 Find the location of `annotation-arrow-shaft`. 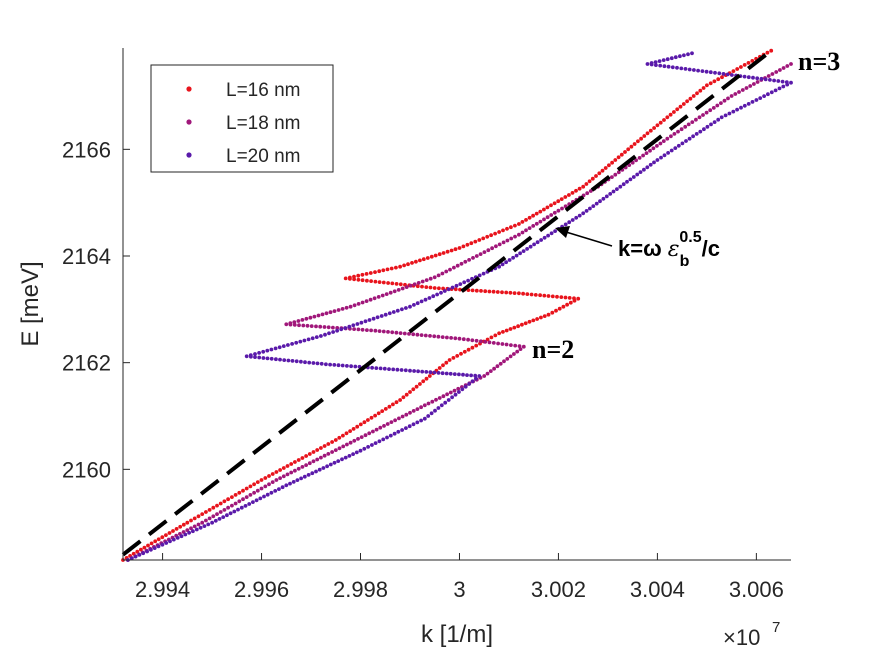

annotation-arrow-shaft is located at coordinates (589, 239).